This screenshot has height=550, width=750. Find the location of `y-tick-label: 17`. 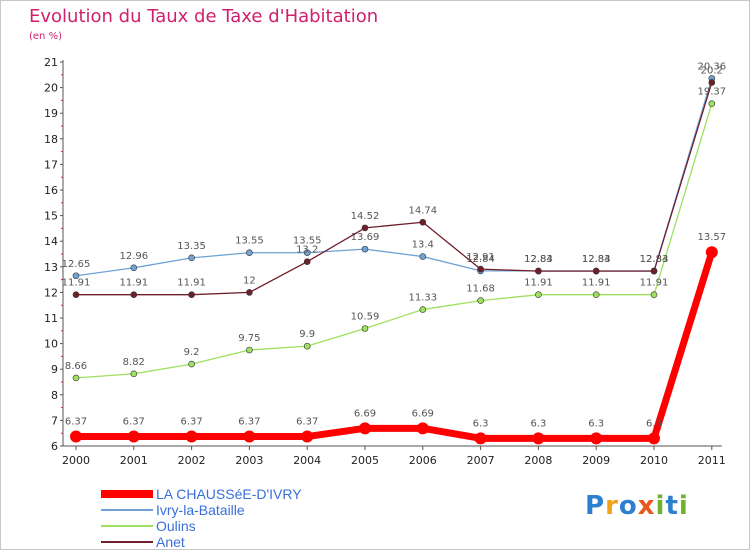

y-tick-label: 17 is located at coordinates (51, 164).